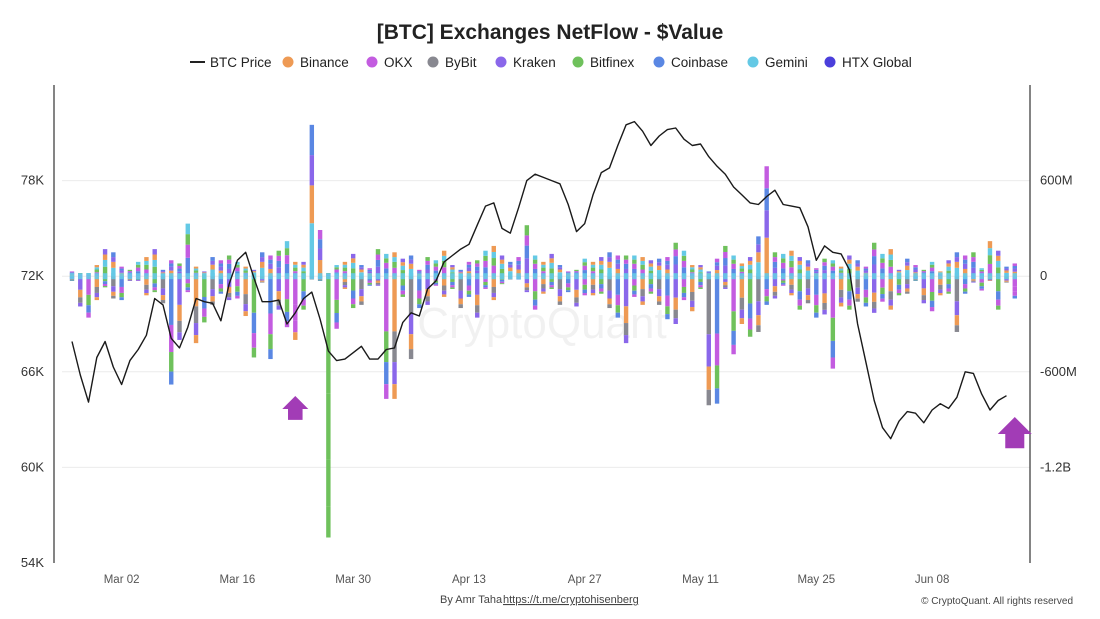  What do you see at coordinates (868, 62) in the screenshot?
I see `legend-item: HTX Global` at bounding box center [868, 62].